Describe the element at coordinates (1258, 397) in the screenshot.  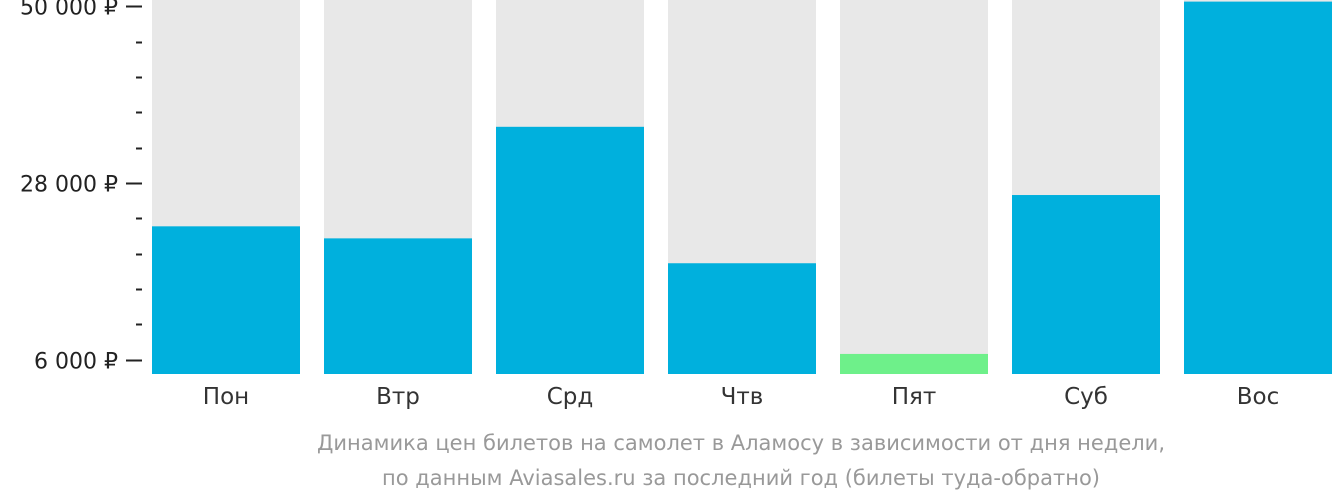
I see `x-category-label: Вос` at that location.